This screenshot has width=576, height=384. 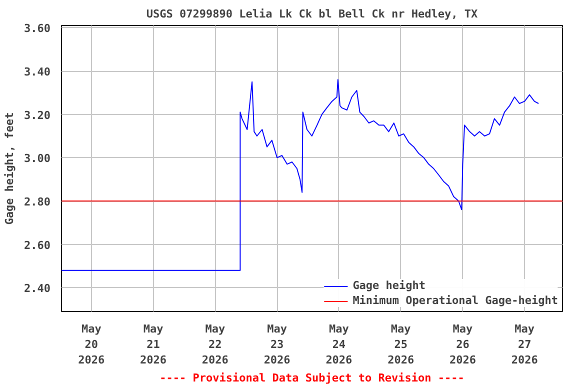 I want to click on x-tick-label: May 23 2026, so click(x=277, y=344).